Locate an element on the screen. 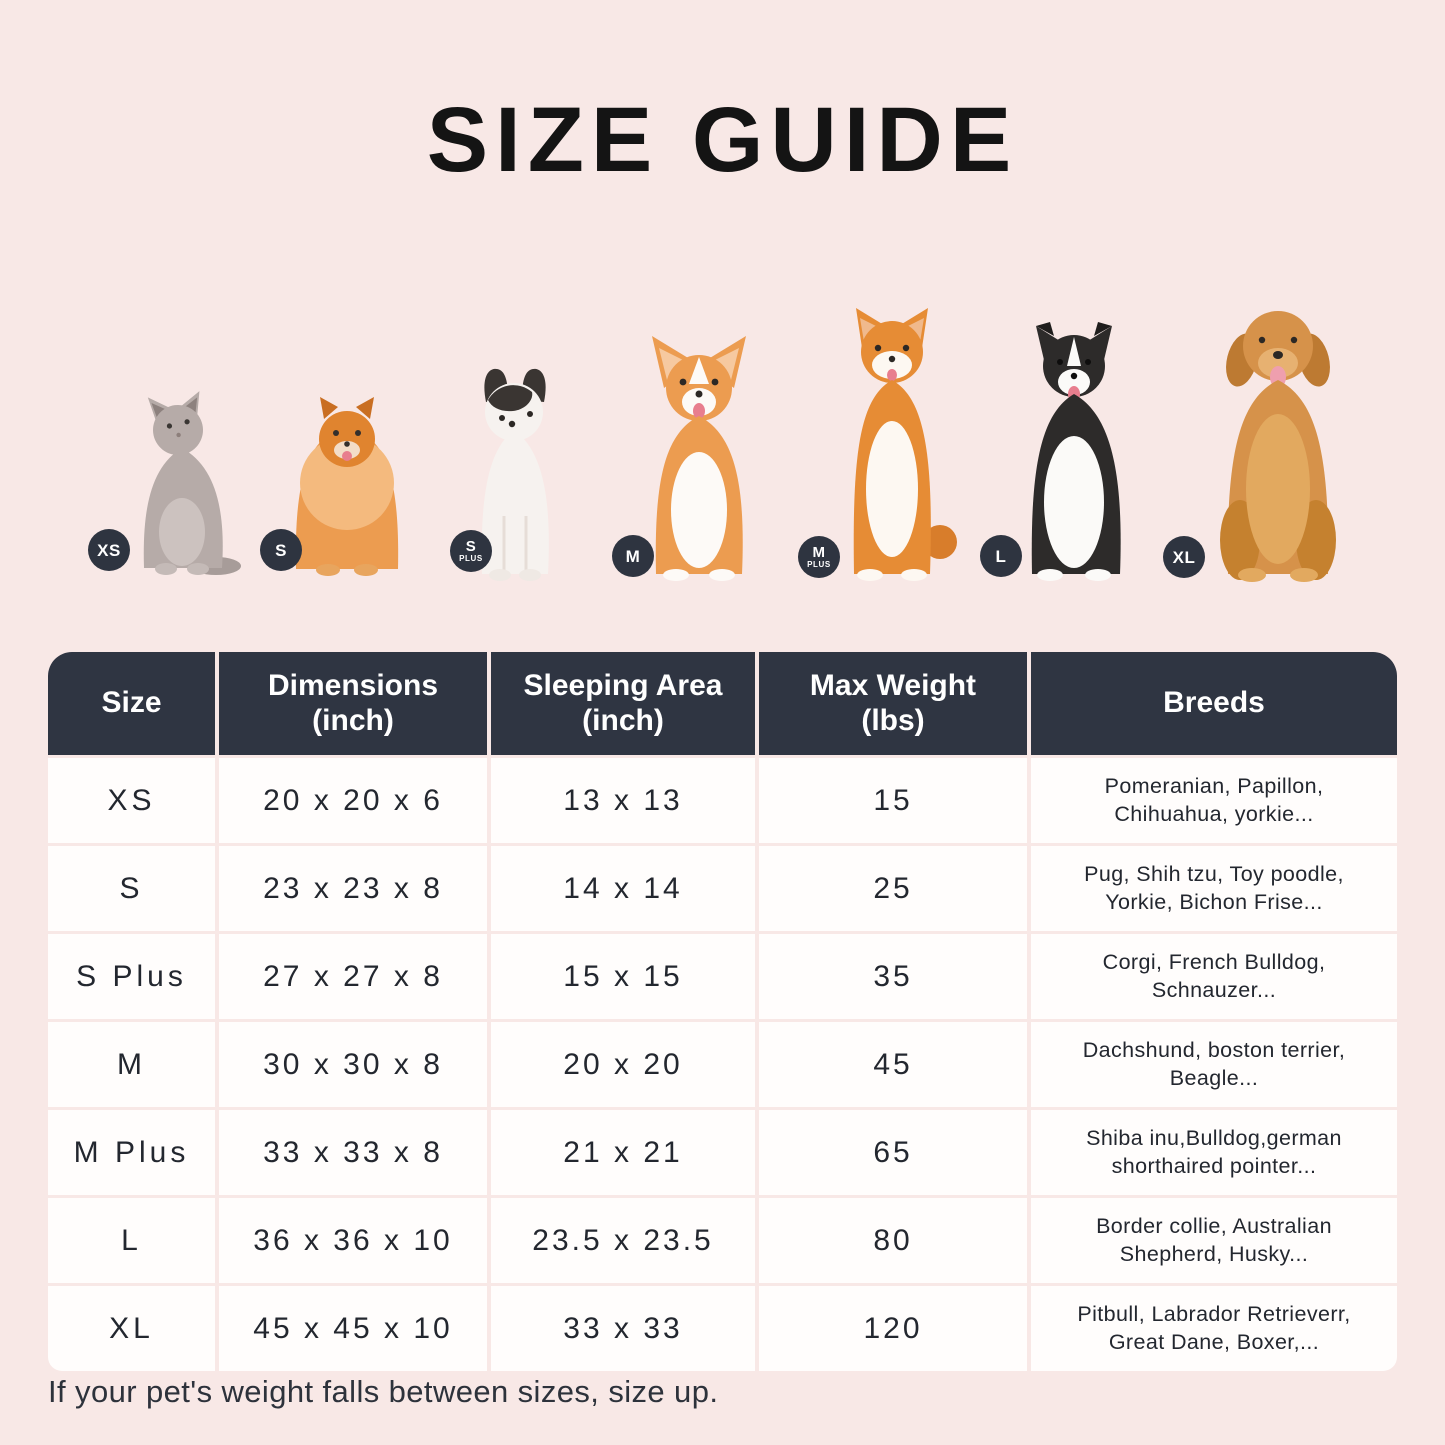 The width and height of the screenshot is (1445, 1445). cell-dimensions: 27 x 27 x 8 is located at coordinates (353, 976).